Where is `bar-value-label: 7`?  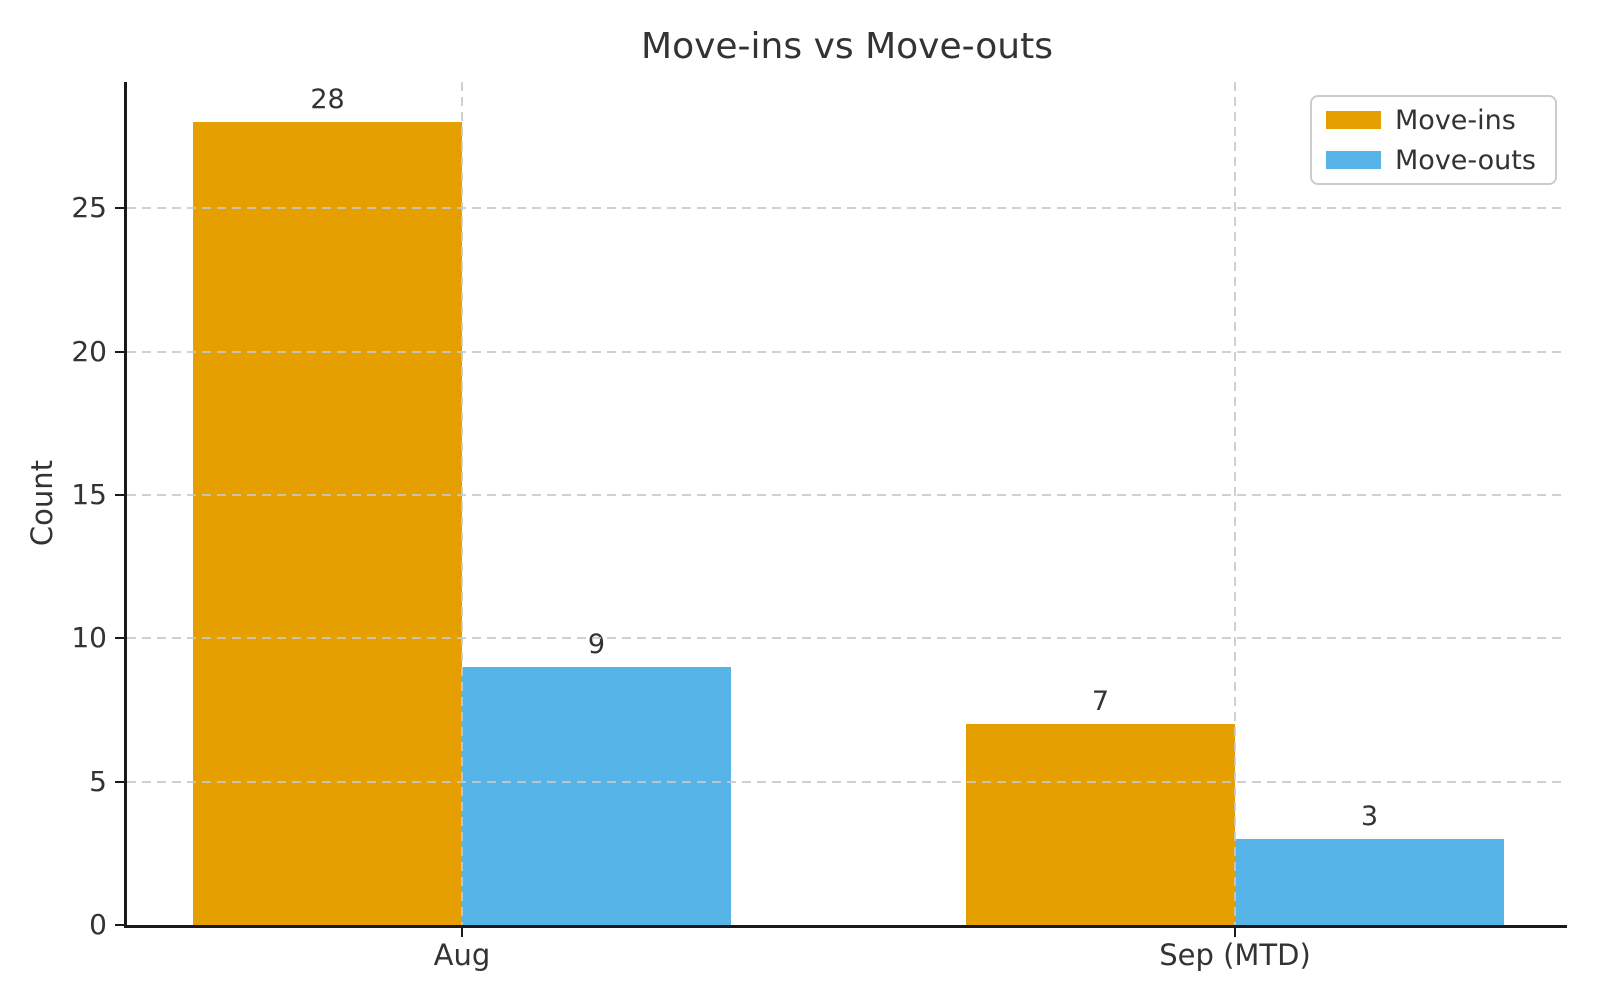
bar-value-label: 7 is located at coordinates (1100, 701).